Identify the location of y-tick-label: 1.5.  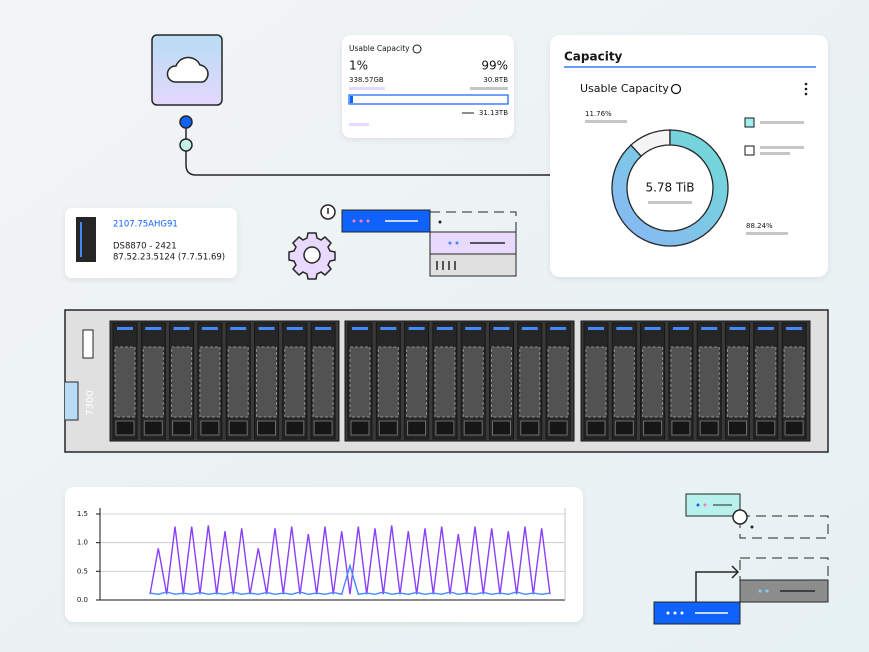
(82, 514).